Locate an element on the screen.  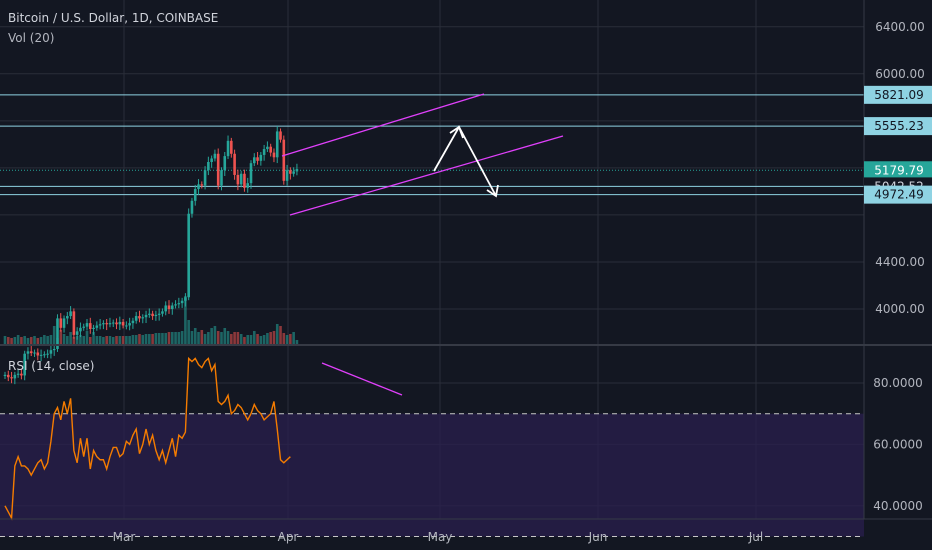
rsi-label: RSI (14, close) is located at coordinates (51, 366).